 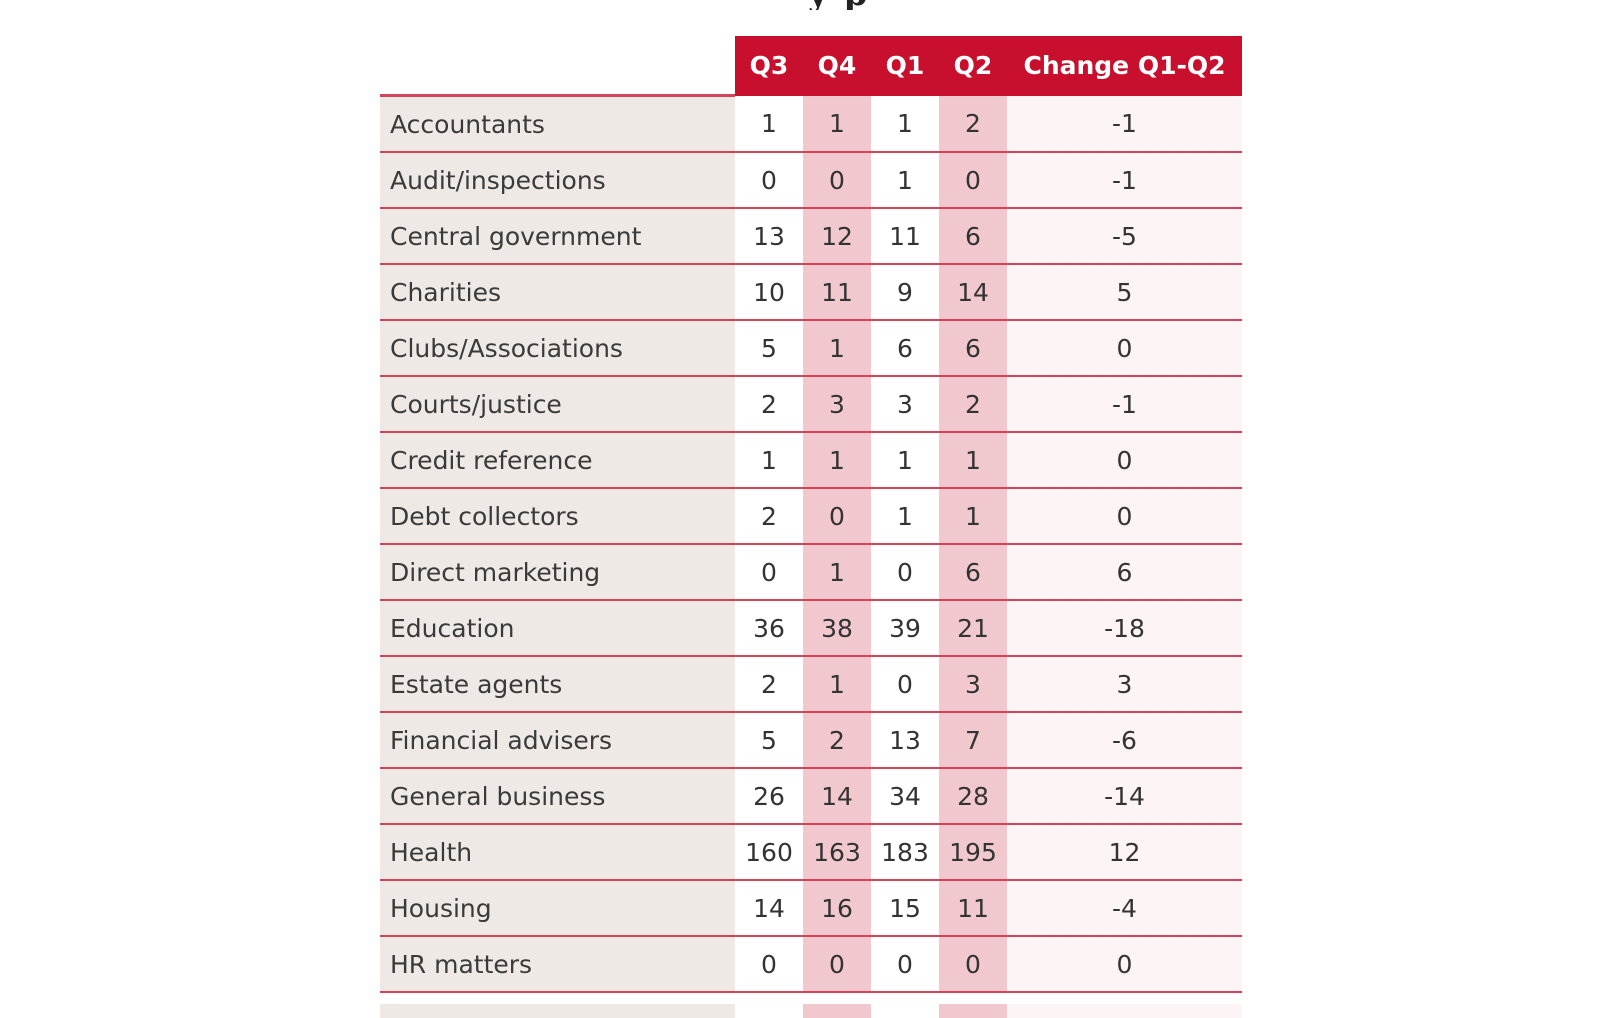 I want to click on header-q3: Q3, so click(x=769, y=66).